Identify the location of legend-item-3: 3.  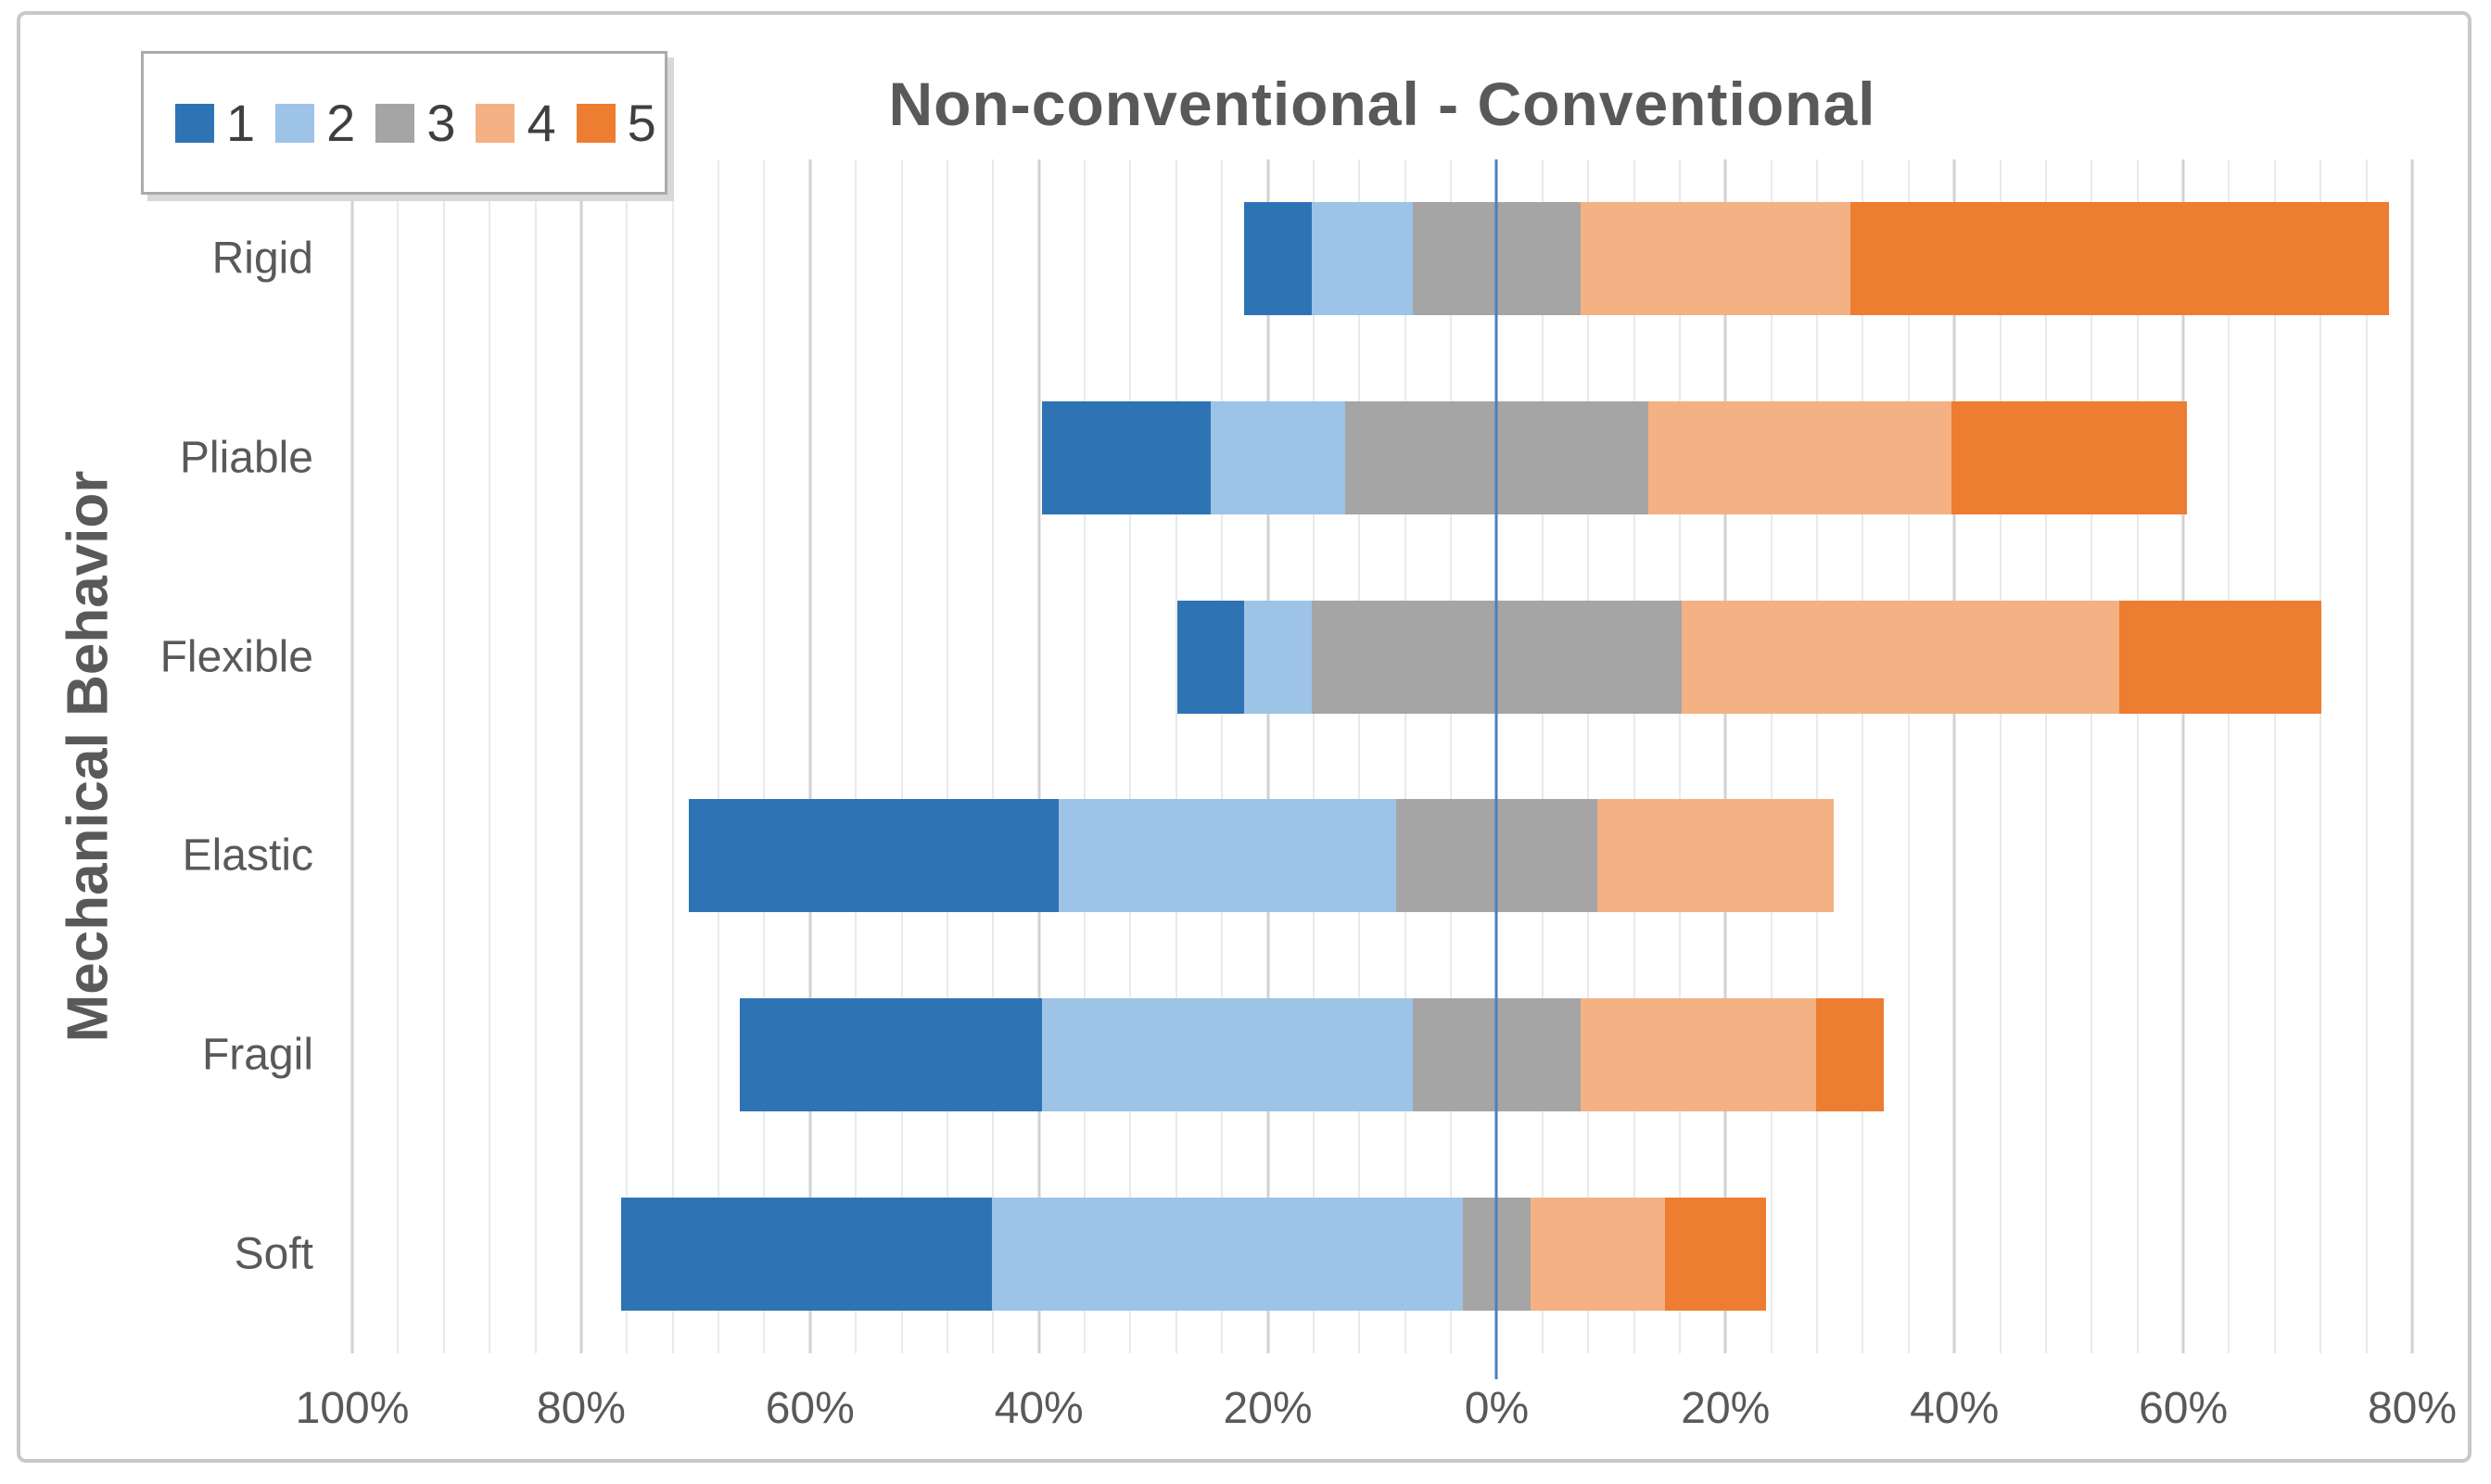
(415, 123).